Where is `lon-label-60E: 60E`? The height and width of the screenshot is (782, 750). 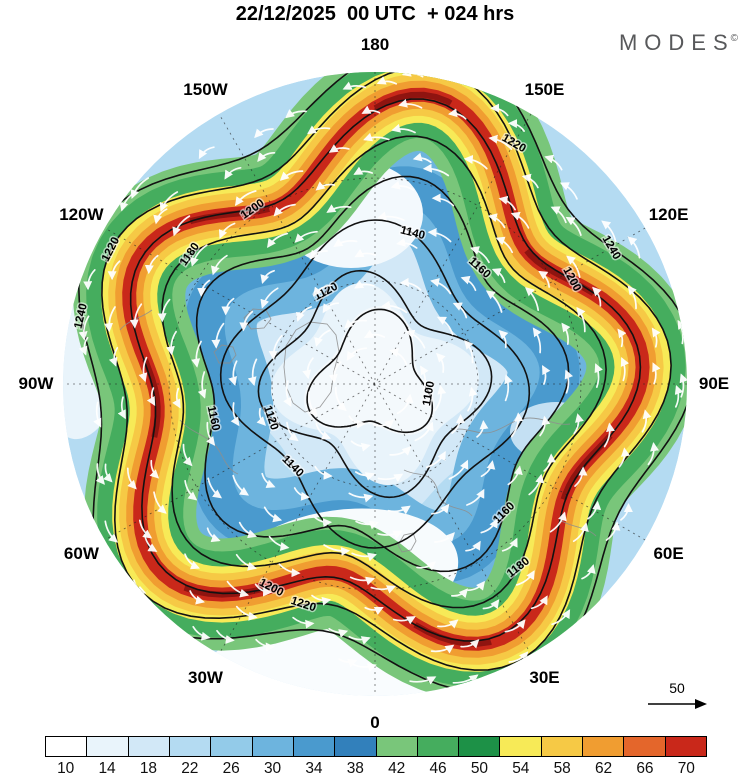 lon-label-60E: 60E is located at coordinates (668, 553).